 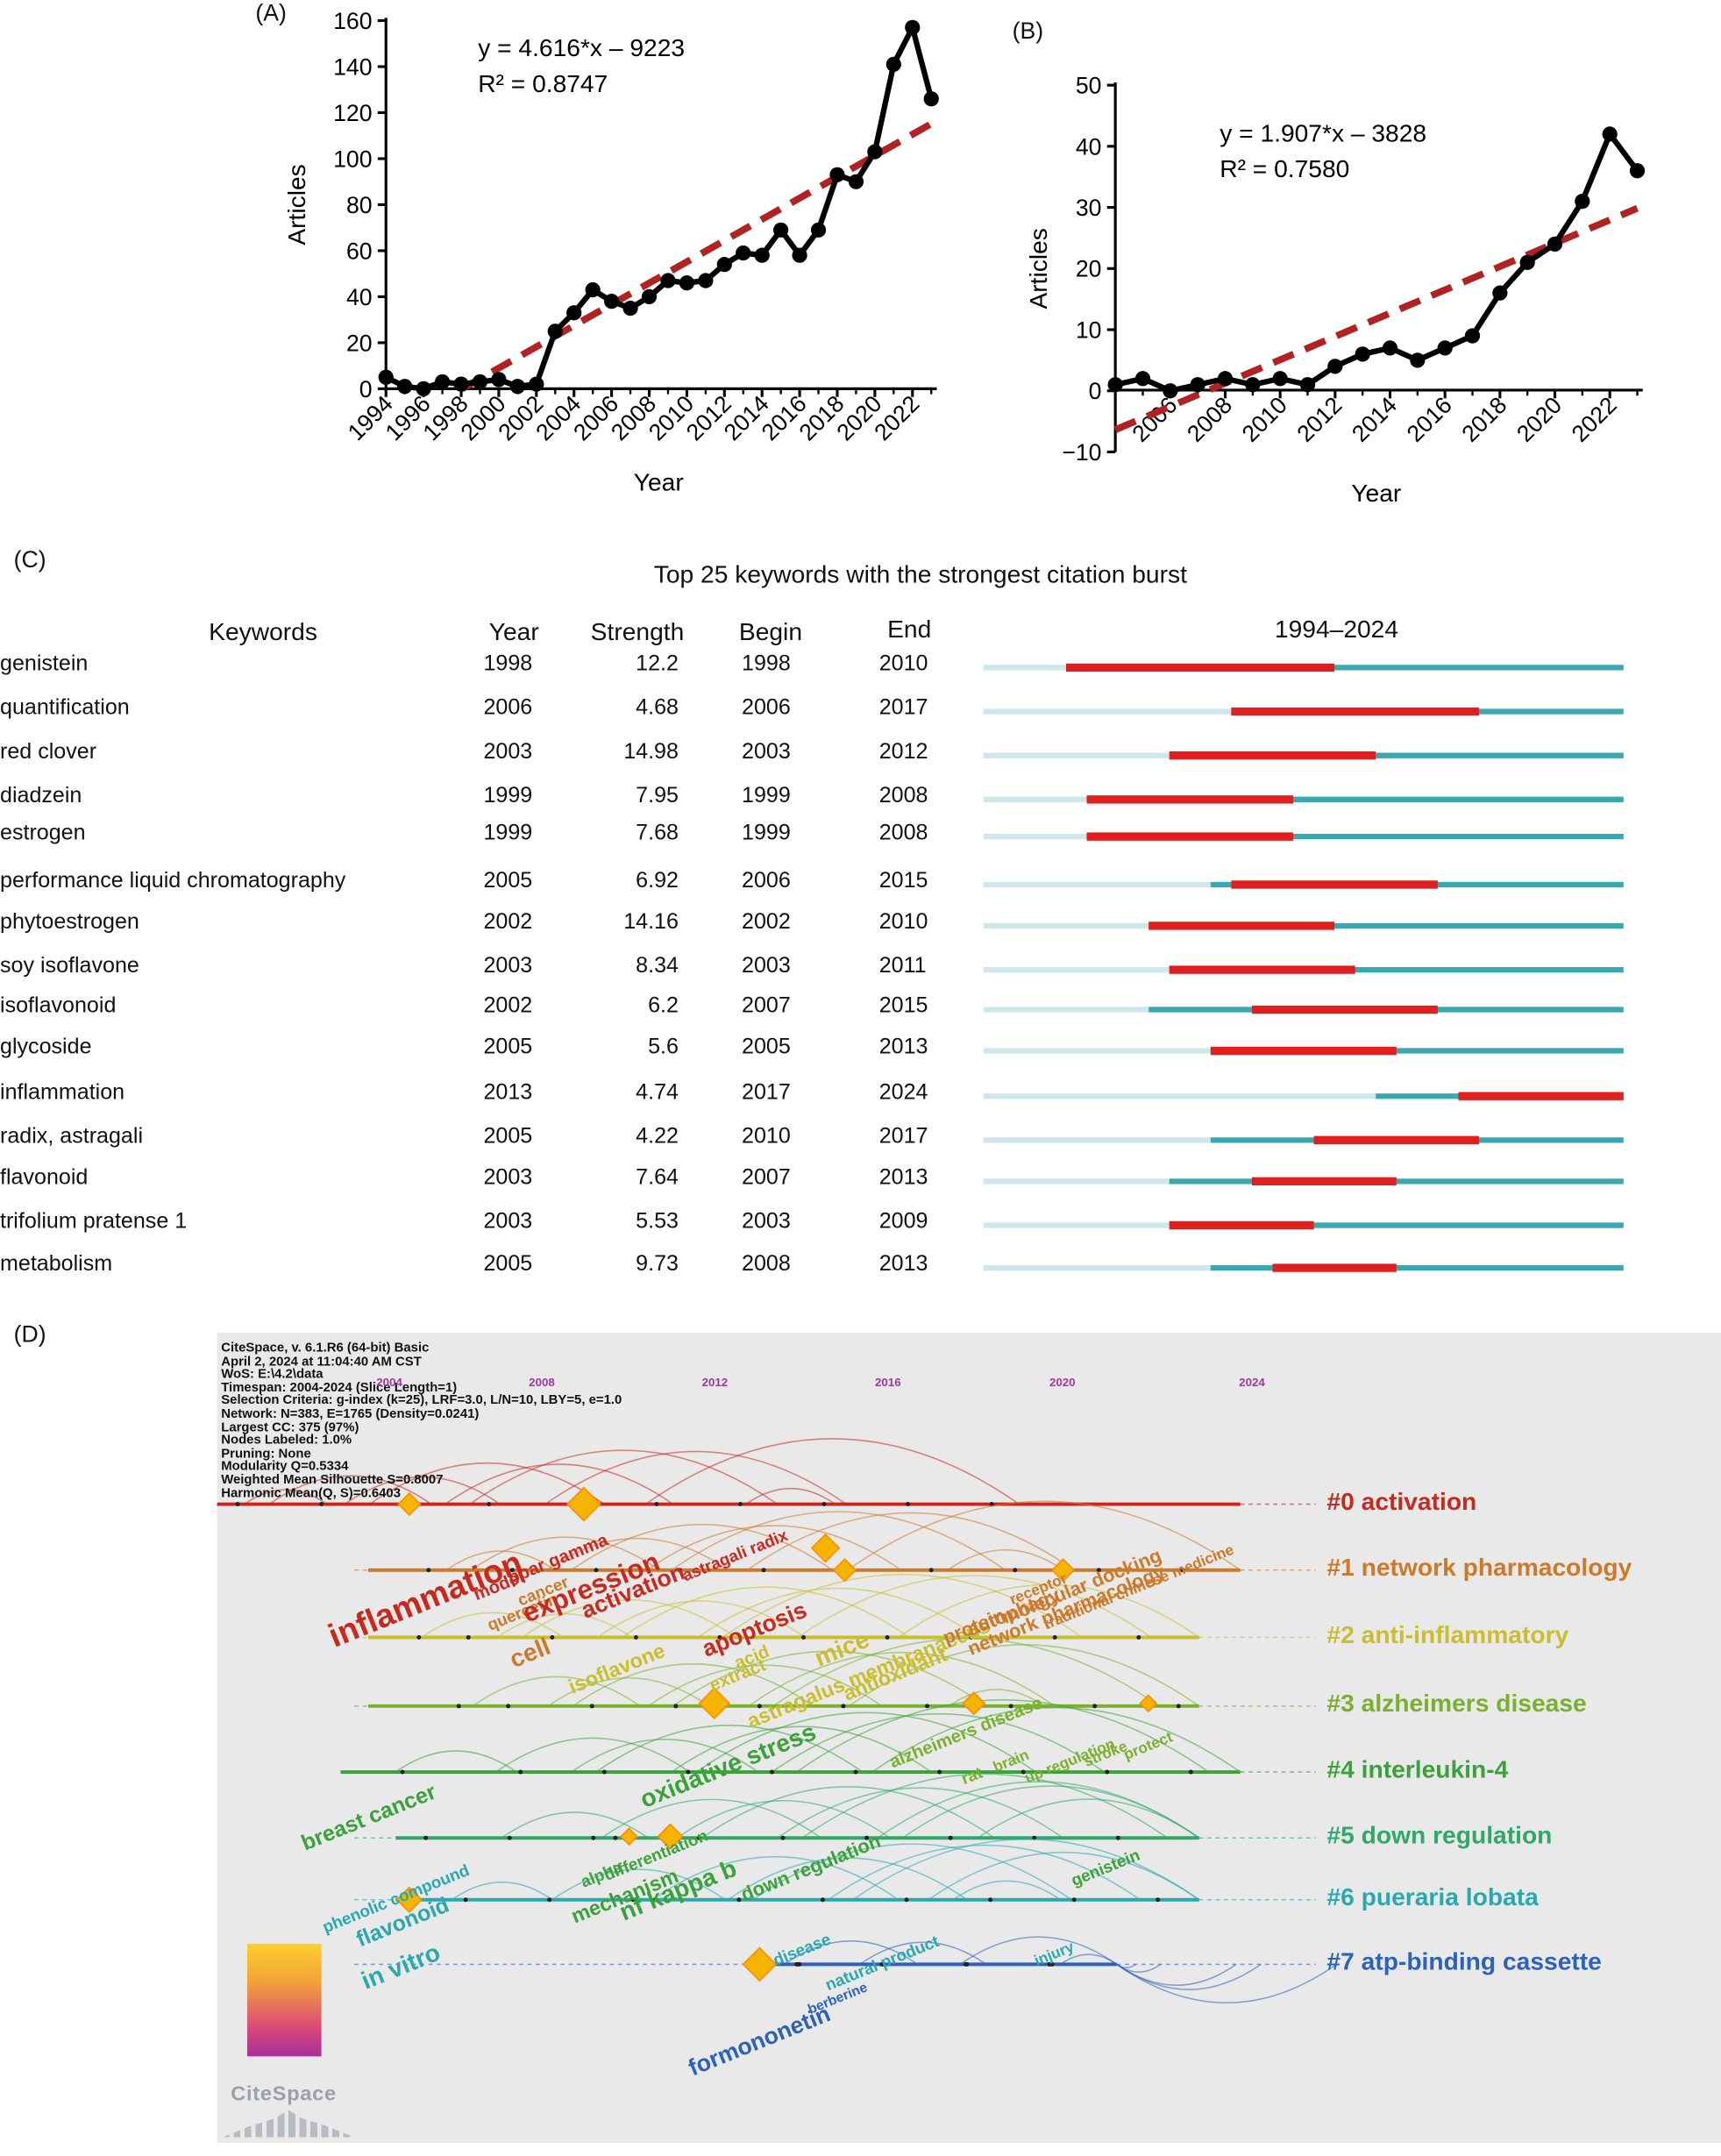 What do you see at coordinates (766, 1047) in the screenshot?
I see `begin-cell: 2005` at bounding box center [766, 1047].